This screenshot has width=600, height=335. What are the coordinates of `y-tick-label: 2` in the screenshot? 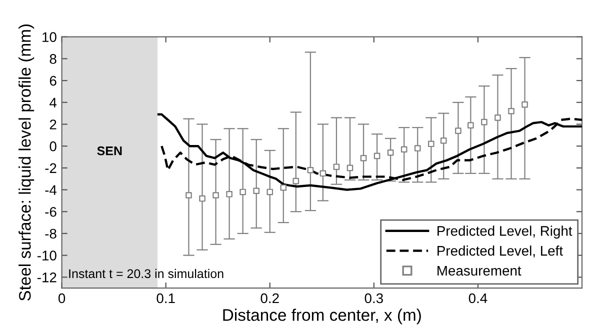 It's located at (53, 125).